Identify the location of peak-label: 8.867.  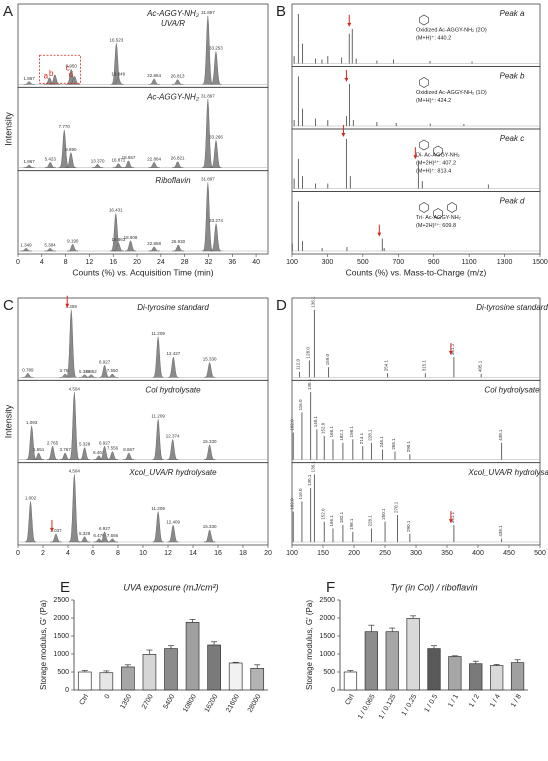
(129, 449).